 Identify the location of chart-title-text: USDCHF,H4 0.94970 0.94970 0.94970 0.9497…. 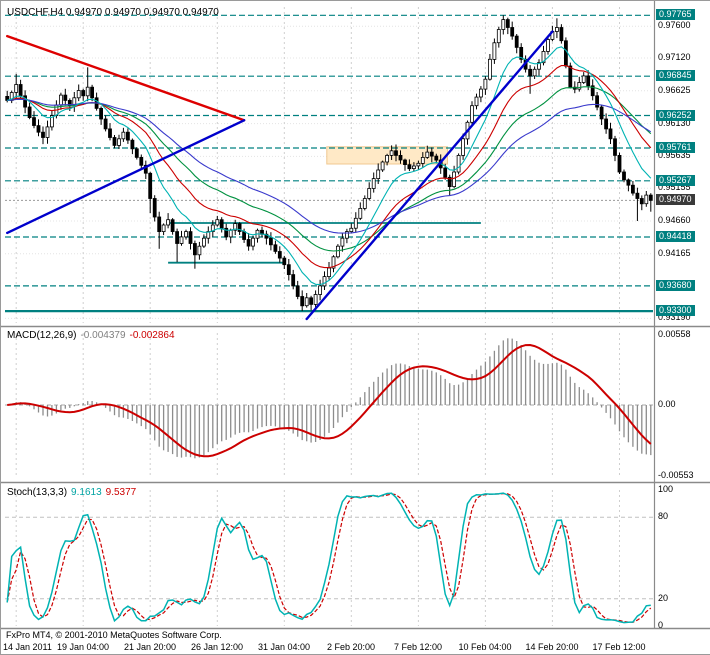
(113, 12).